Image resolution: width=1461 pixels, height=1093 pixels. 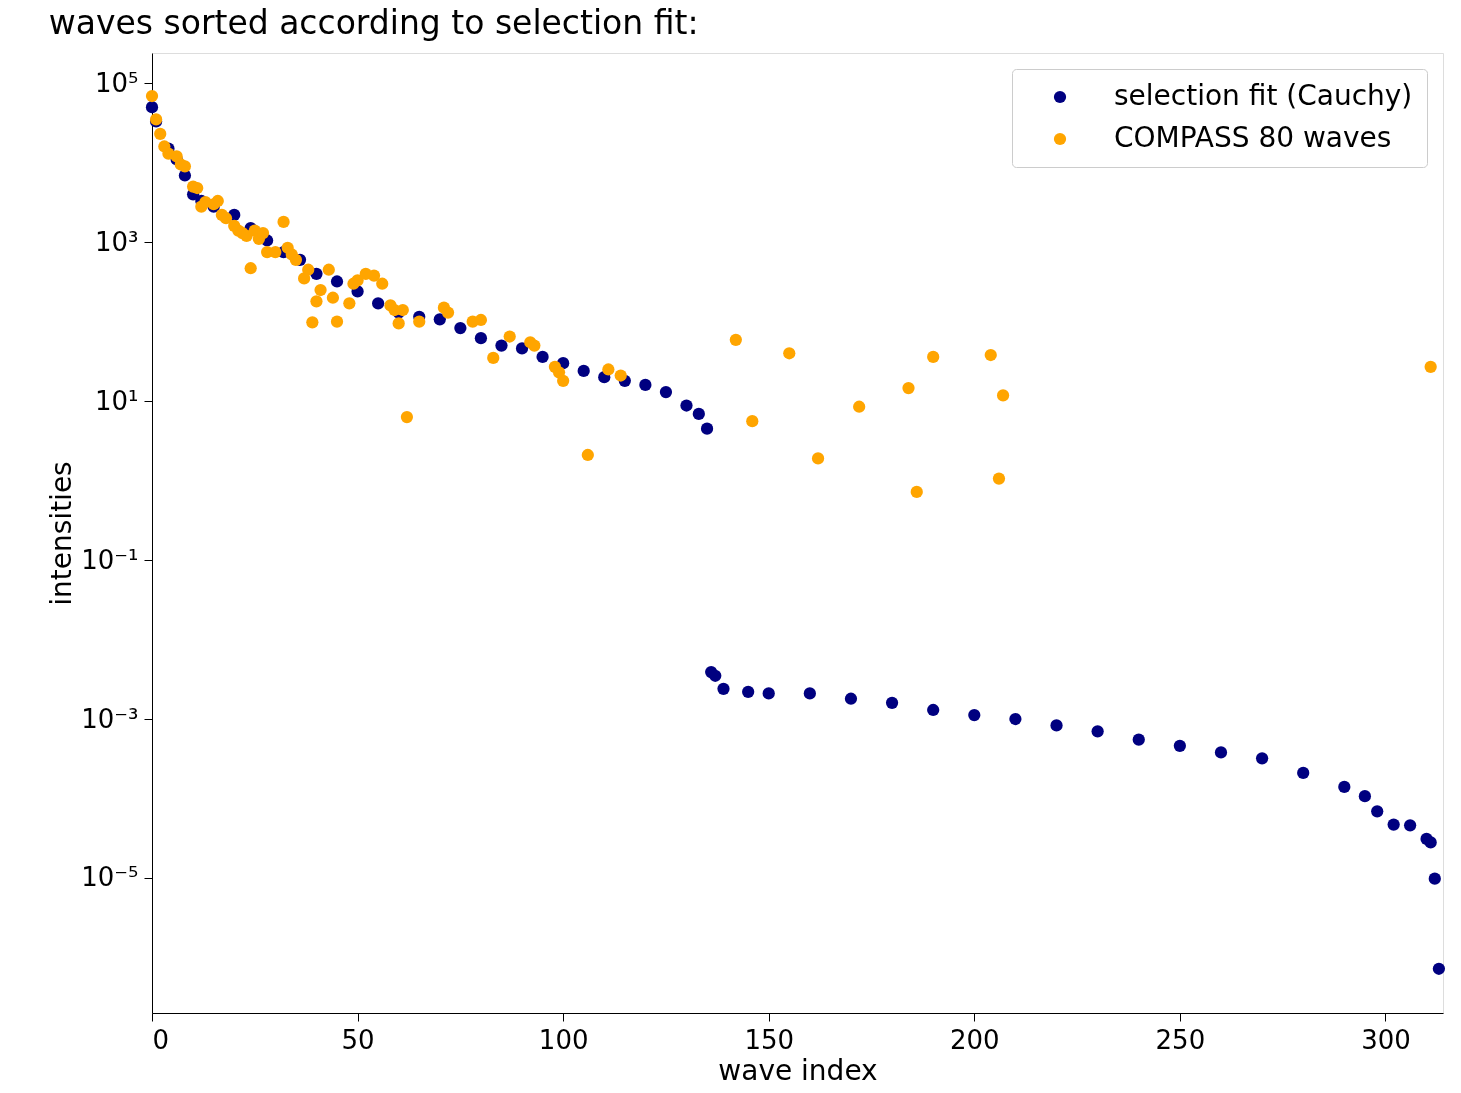 What do you see at coordinates (110, 877) in the screenshot?
I see `y-tick-label: 10⁻⁵` at bounding box center [110, 877].